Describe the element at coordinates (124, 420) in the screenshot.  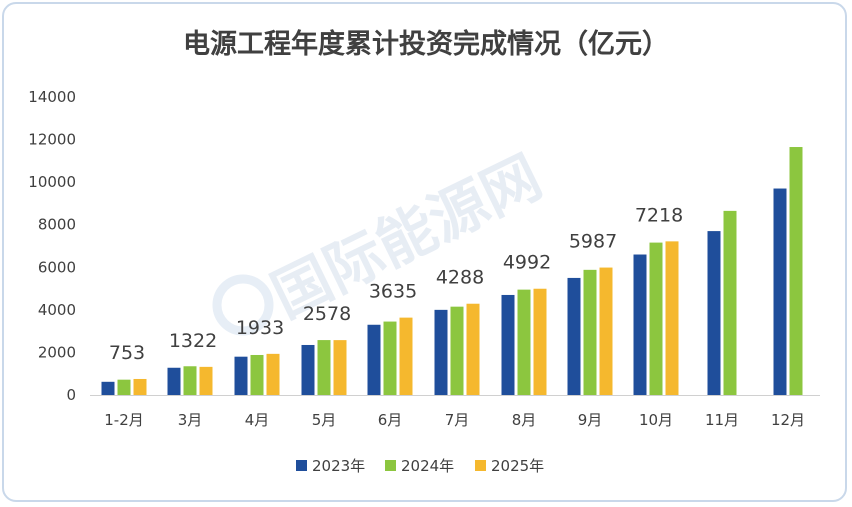
I see `x-tick-label: 1-2月` at that location.